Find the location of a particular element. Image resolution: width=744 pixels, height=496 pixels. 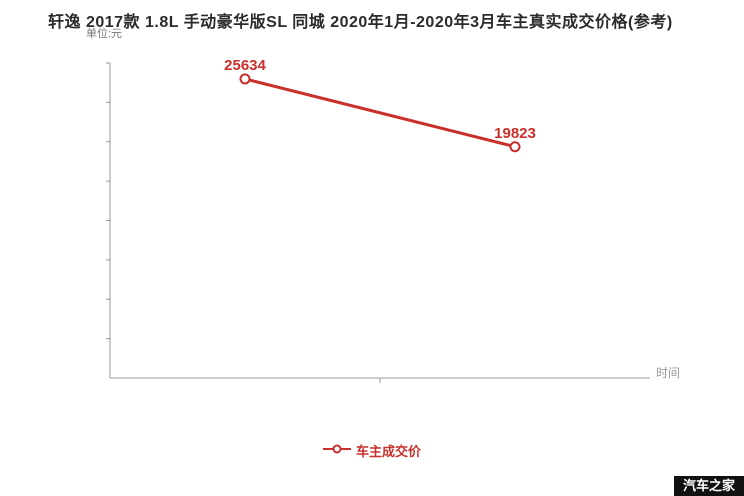

legend-line-marker-icon is located at coordinates (336, 451).